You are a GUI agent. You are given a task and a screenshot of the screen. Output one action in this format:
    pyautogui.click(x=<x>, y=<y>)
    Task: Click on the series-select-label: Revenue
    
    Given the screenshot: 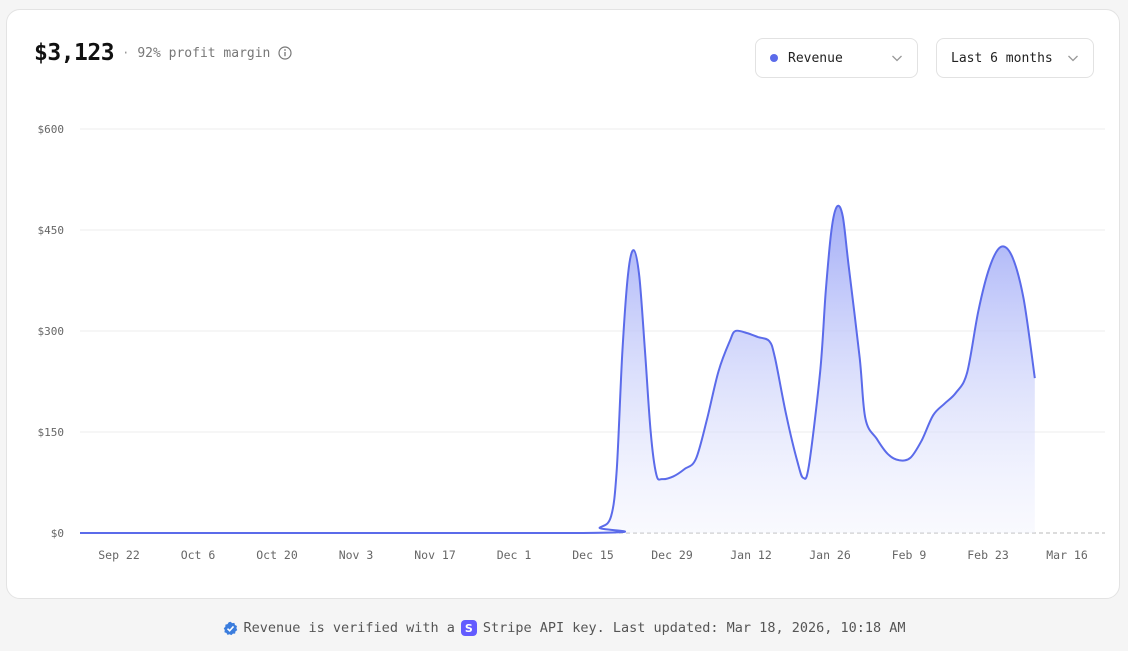 What is the action you would take?
    pyautogui.click(x=815, y=58)
    